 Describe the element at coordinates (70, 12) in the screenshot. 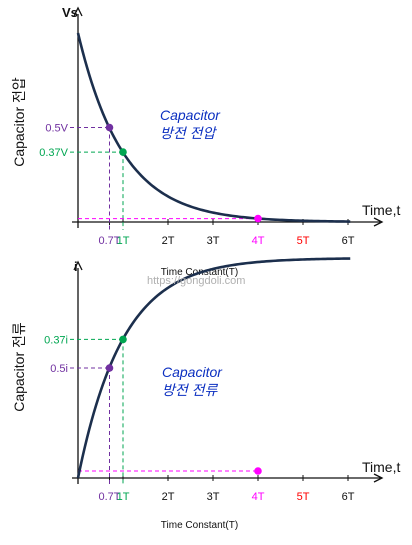

I see `y-axis-top-label: Vs` at that location.